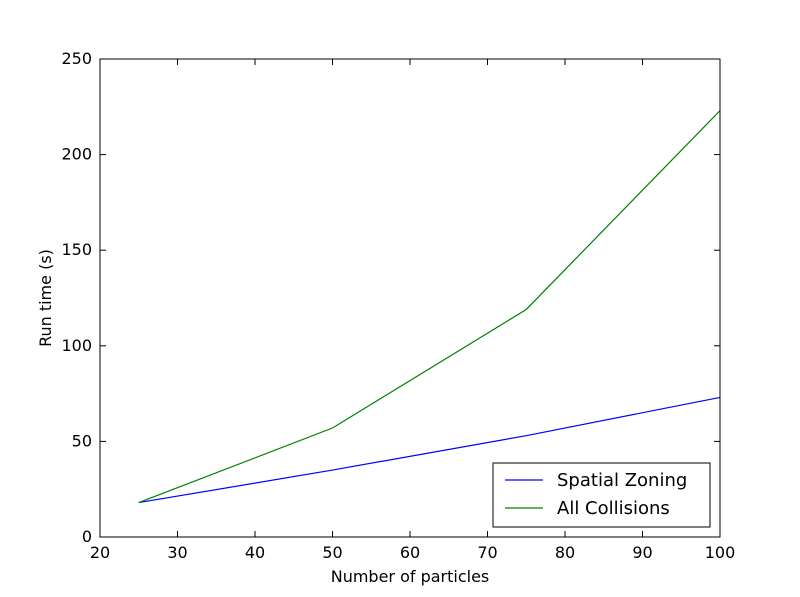  I want to click on x-tick-label: 70, so click(487, 552).